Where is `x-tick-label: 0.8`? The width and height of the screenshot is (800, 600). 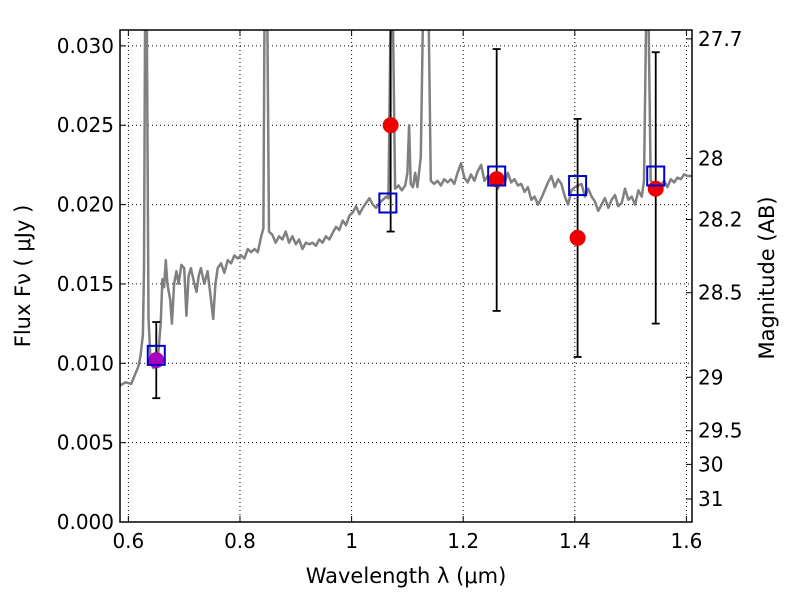 x-tick-label: 0.8 is located at coordinates (240, 541).